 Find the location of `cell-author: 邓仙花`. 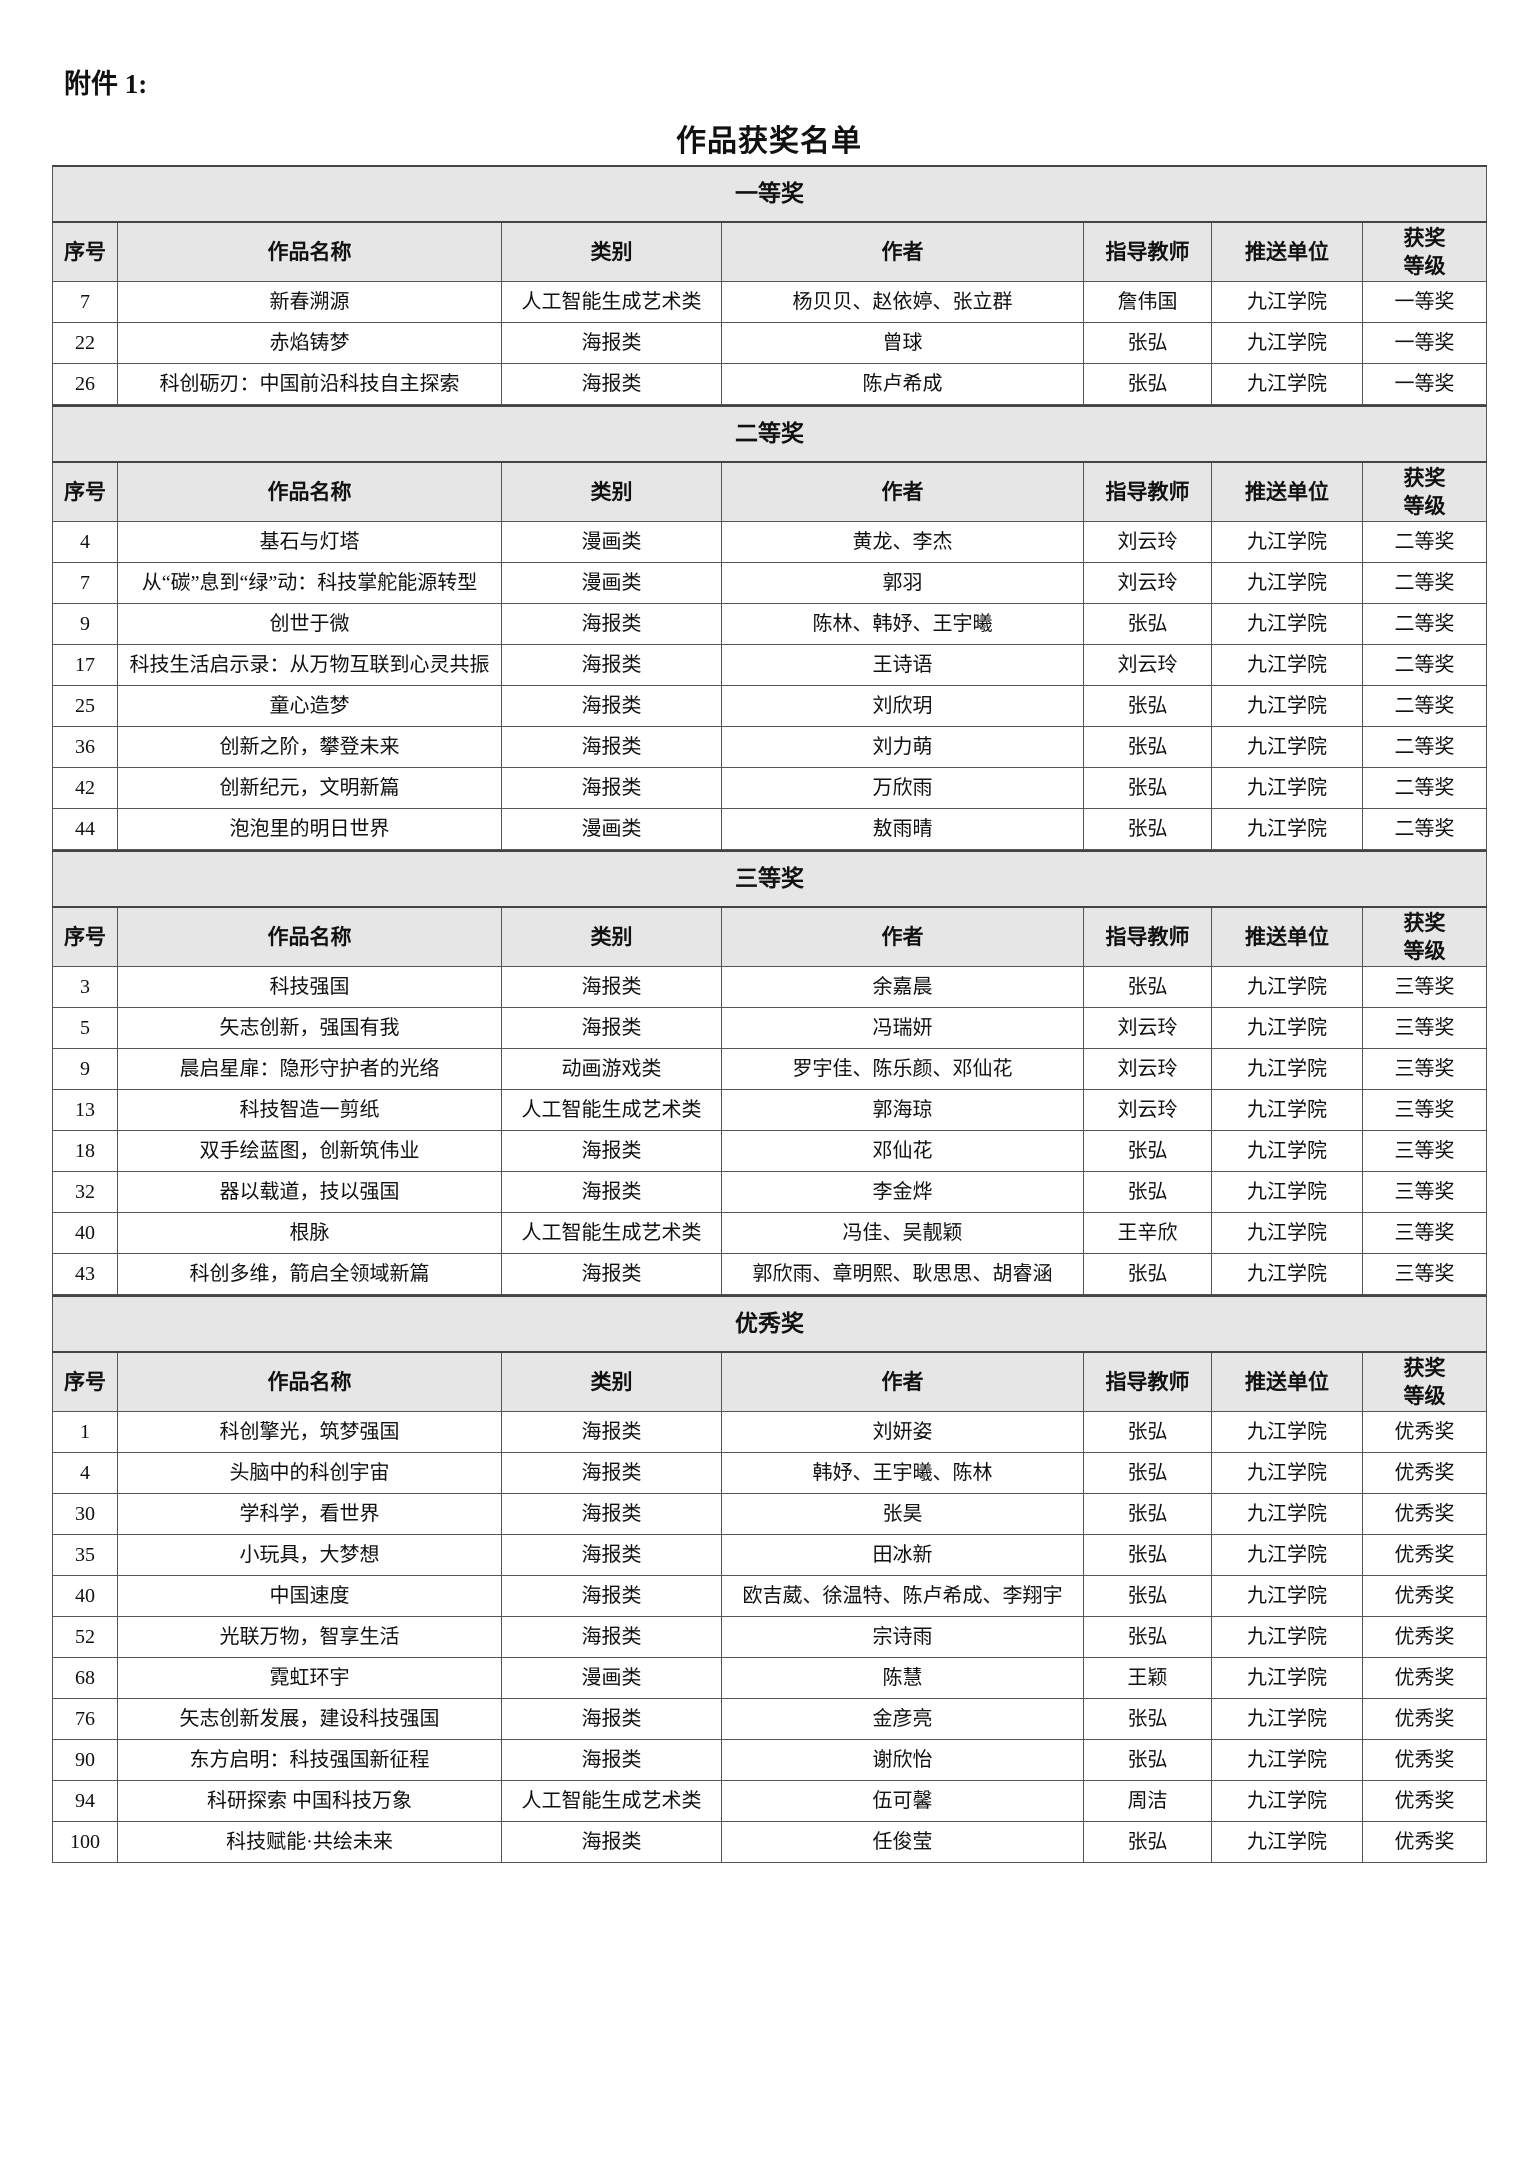

cell-author: 邓仙花 is located at coordinates (902, 1151).